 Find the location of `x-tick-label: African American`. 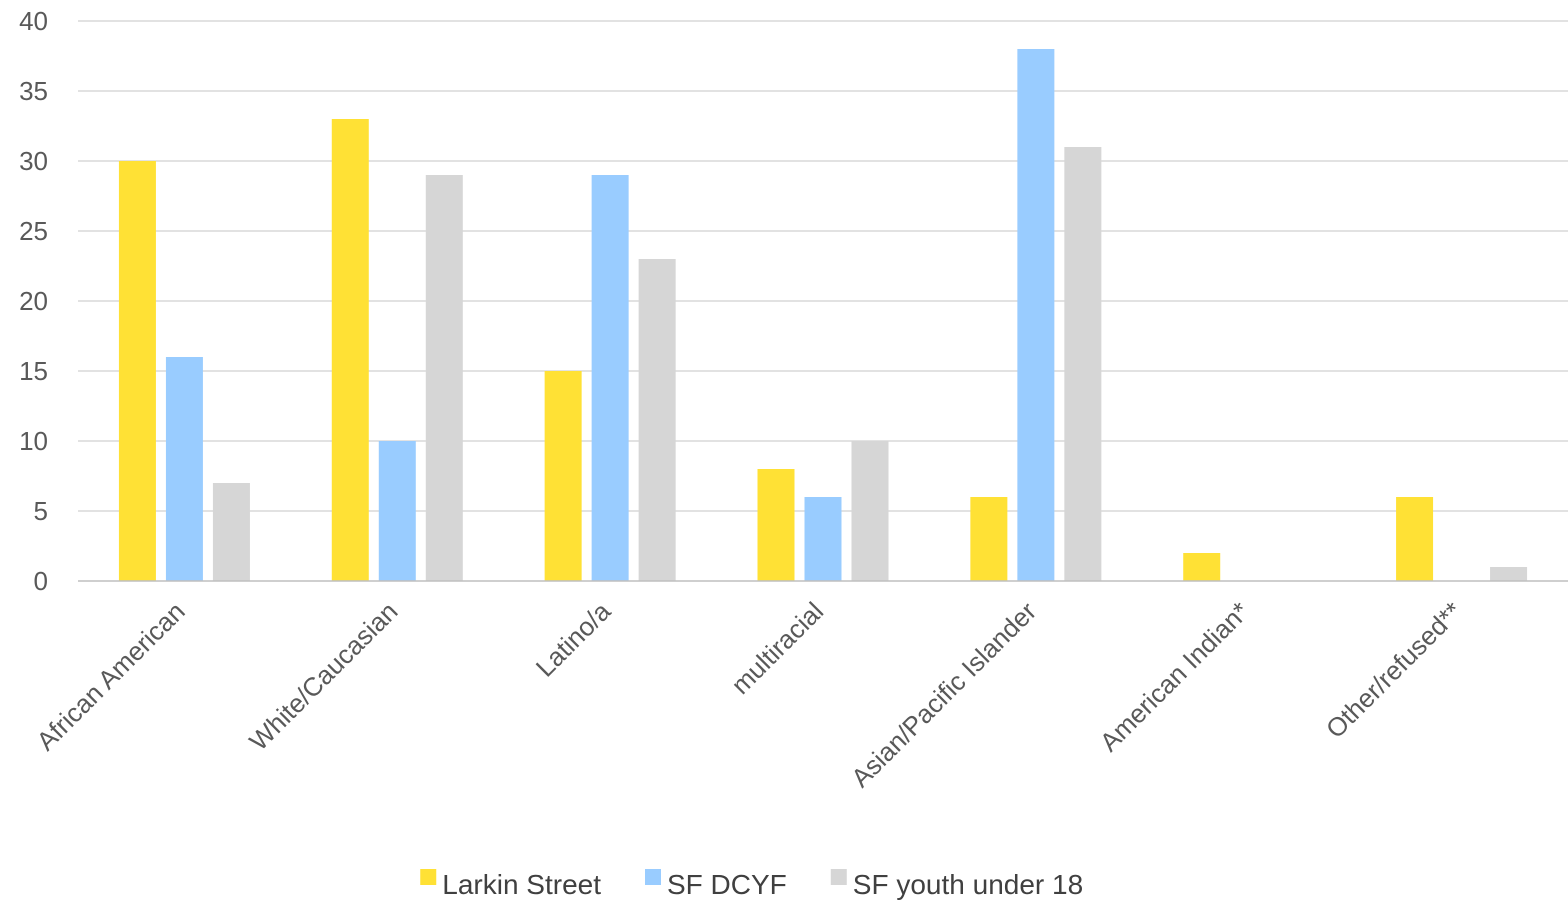

x-tick-label: African American is located at coordinates (110, 676).